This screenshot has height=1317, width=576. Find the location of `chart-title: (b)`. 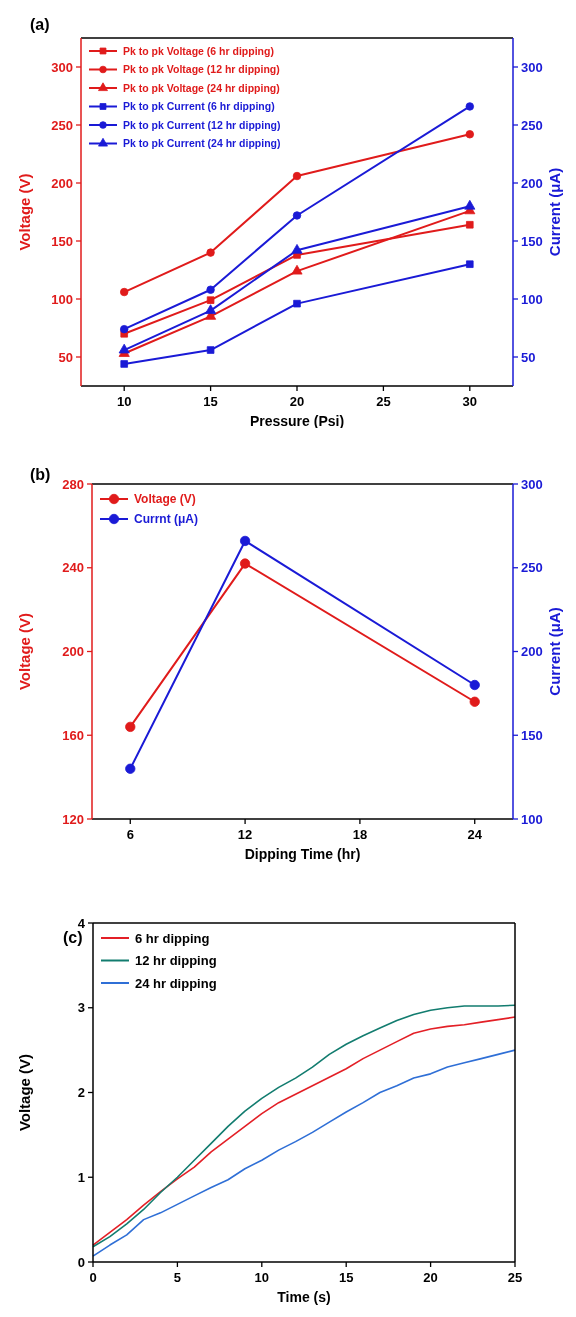

chart-title: (b) is located at coordinates (40, 474).